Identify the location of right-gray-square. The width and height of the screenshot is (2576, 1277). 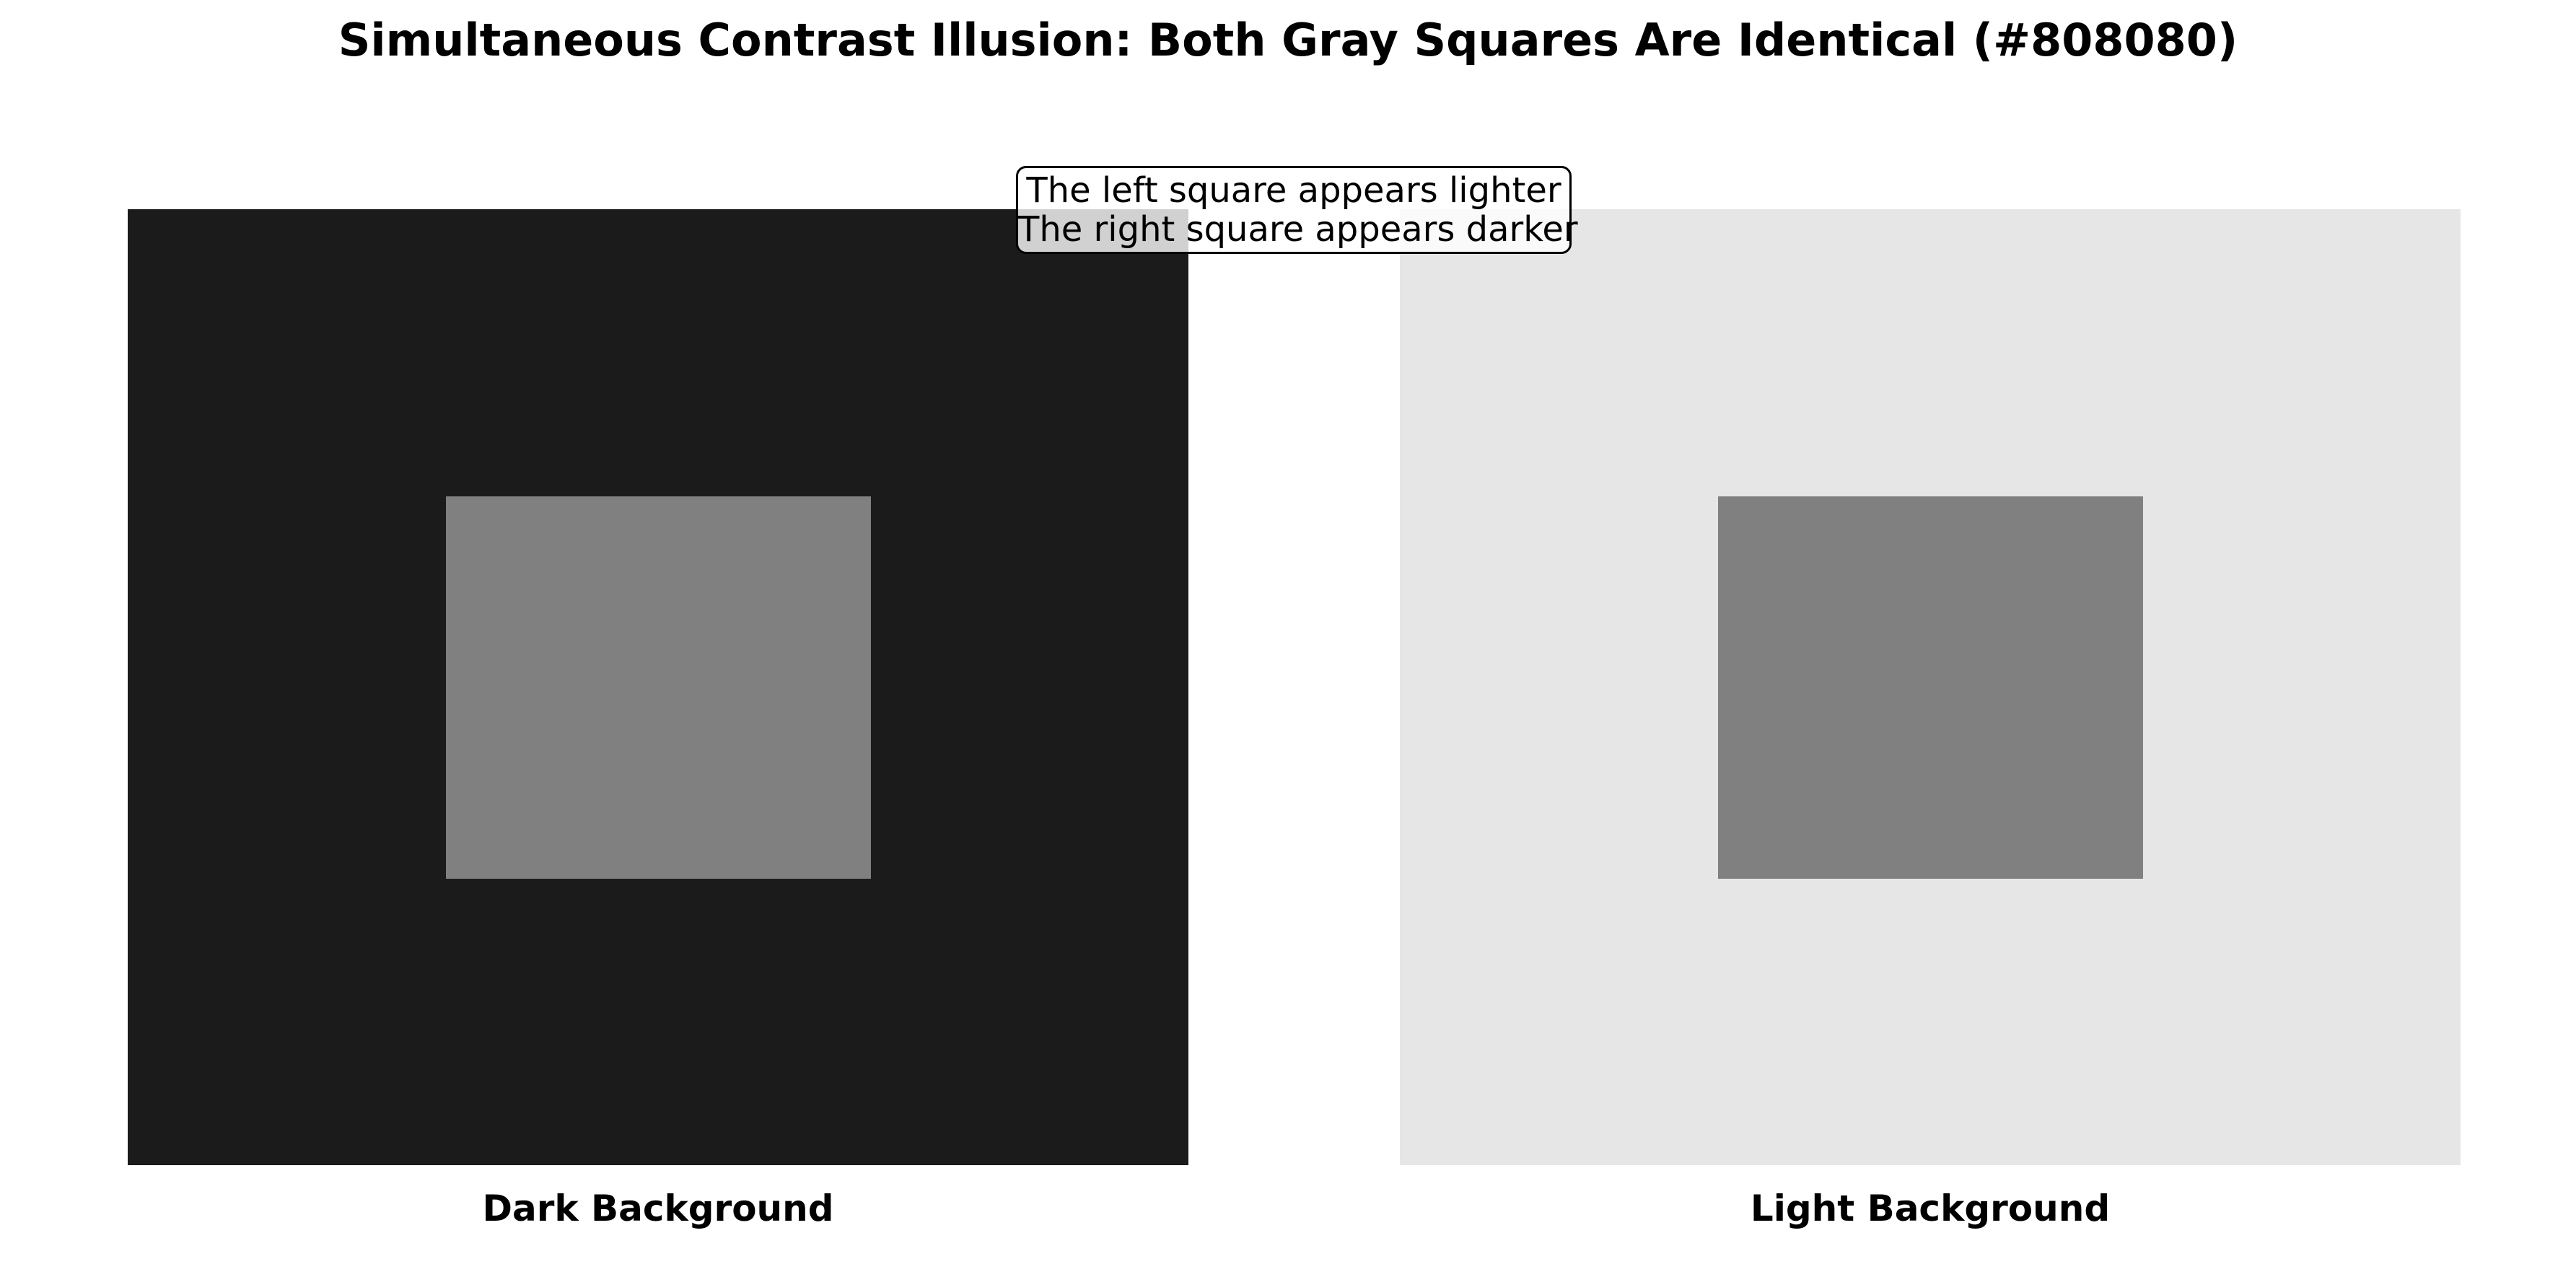
(1930, 687).